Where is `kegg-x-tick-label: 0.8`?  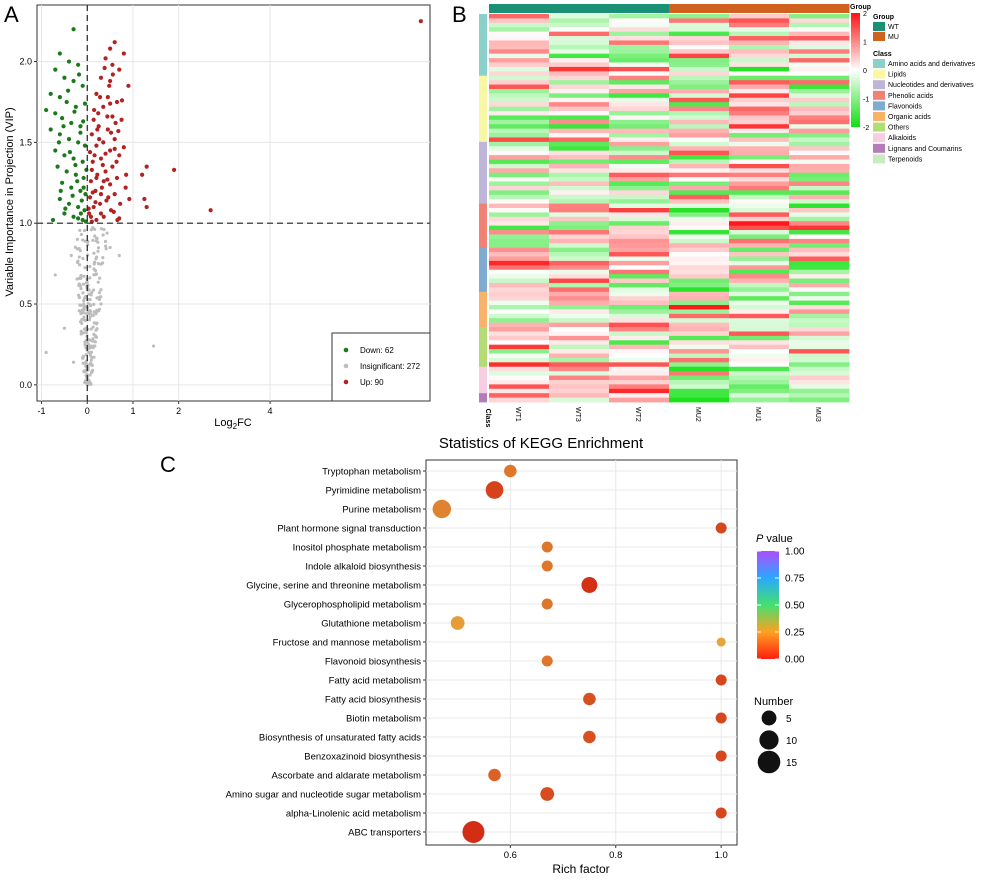
kegg-x-tick-label: 0.8 is located at coordinates (615, 855).